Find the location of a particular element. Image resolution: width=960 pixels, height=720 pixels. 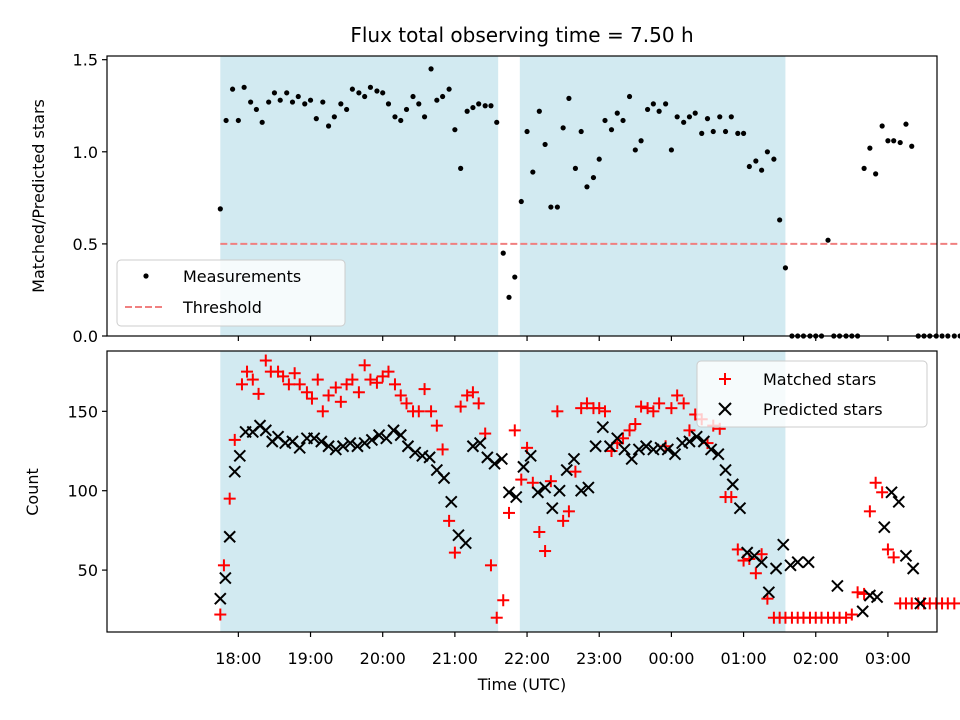

bottom-y-axis-label: Count is located at coordinates (32, 492).